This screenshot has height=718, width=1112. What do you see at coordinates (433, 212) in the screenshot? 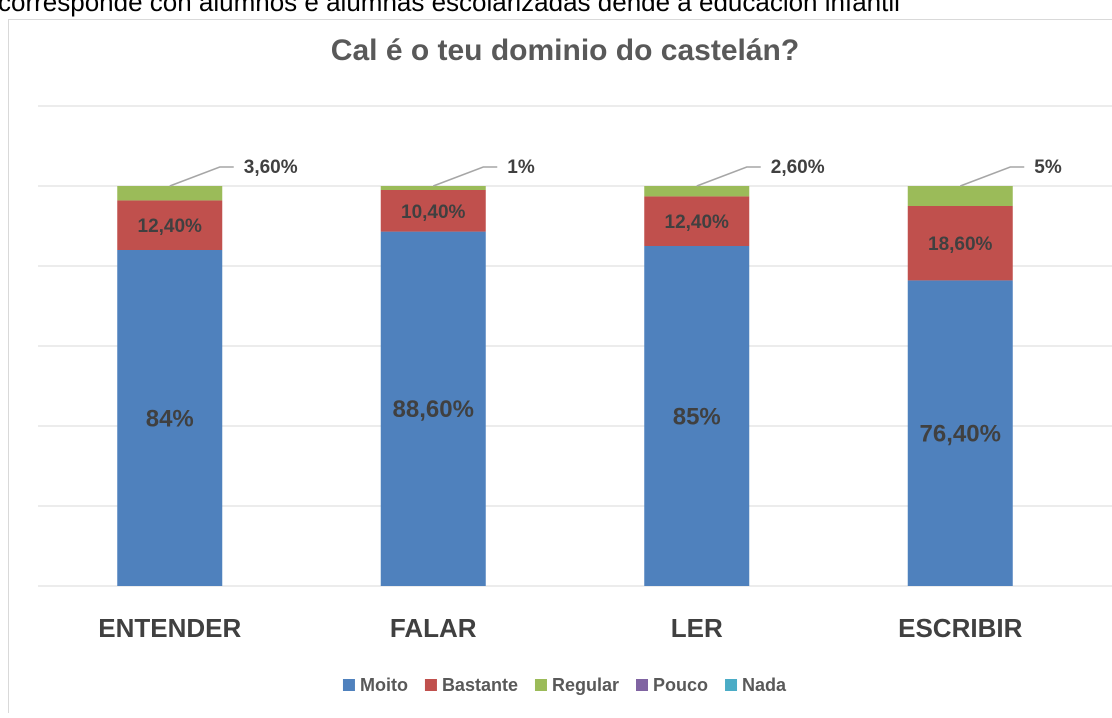
I see `data-label: 10,40%` at bounding box center [433, 212].